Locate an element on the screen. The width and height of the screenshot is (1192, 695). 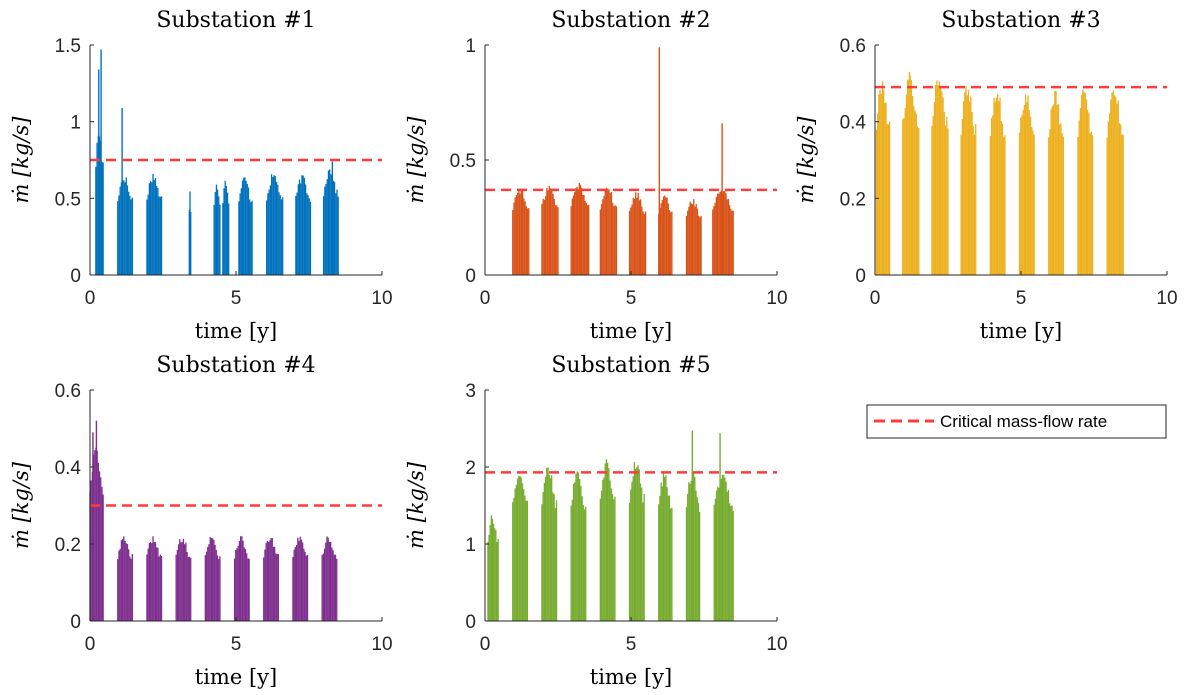
subplot-title: Substation #2 is located at coordinates (630, 20).